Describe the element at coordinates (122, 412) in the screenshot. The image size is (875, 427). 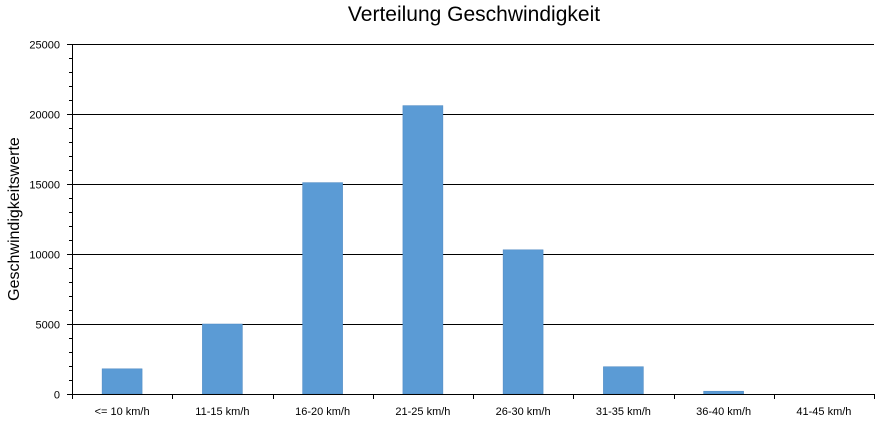
I see `x-tick-label: <= 10 km/h` at that location.